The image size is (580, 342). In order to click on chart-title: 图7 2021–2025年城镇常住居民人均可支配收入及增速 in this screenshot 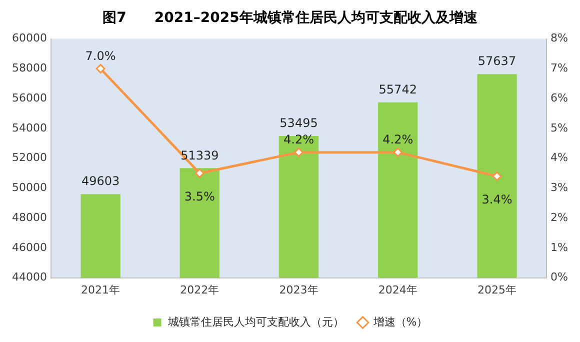, I will do `click(290, 18)`.